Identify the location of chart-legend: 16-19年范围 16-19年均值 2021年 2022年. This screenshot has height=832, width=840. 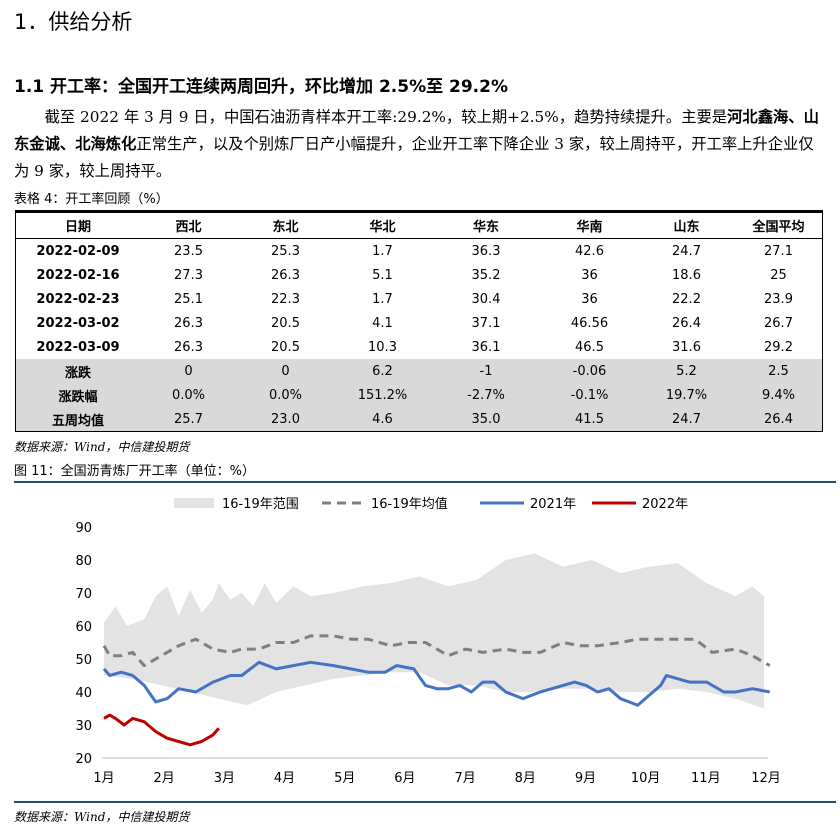
(431, 504).